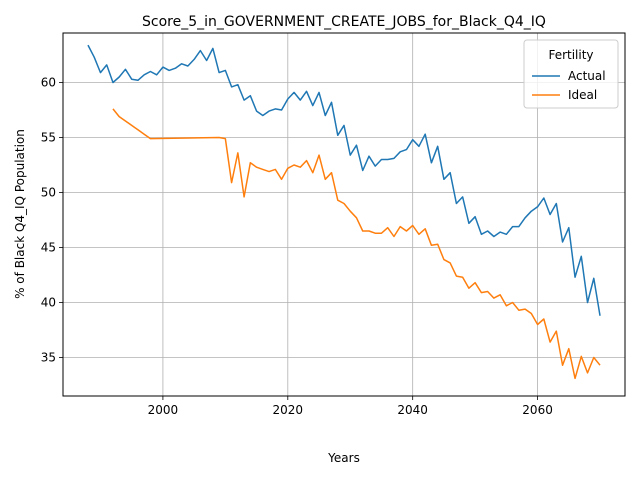 This screenshot has height=480, width=640. Describe the element at coordinates (48, 83) in the screenshot. I see `y-tick-label: 60` at that location.